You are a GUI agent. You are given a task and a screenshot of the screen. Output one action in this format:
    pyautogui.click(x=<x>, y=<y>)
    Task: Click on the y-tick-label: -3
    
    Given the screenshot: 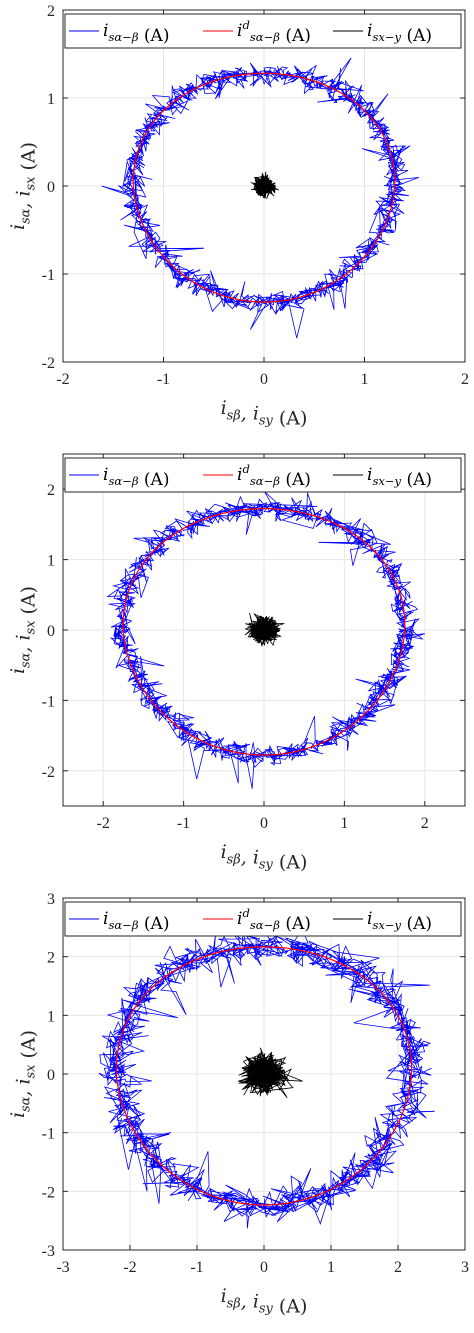 What is the action you would take?
    pyautogui.click(x=48, y=1251)
    